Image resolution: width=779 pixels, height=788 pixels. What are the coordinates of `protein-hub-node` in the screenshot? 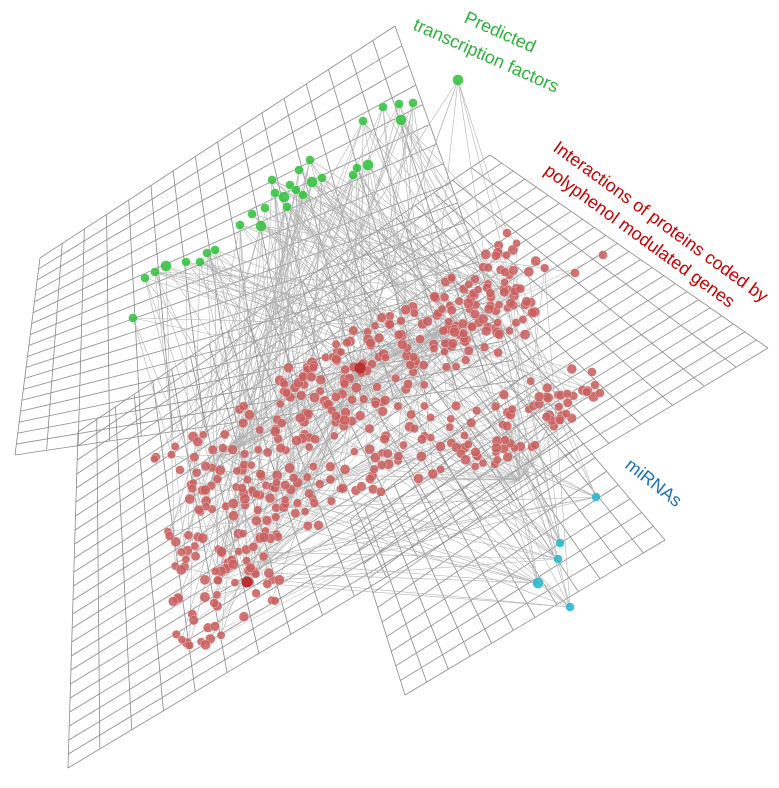 It's located at (360, 368).